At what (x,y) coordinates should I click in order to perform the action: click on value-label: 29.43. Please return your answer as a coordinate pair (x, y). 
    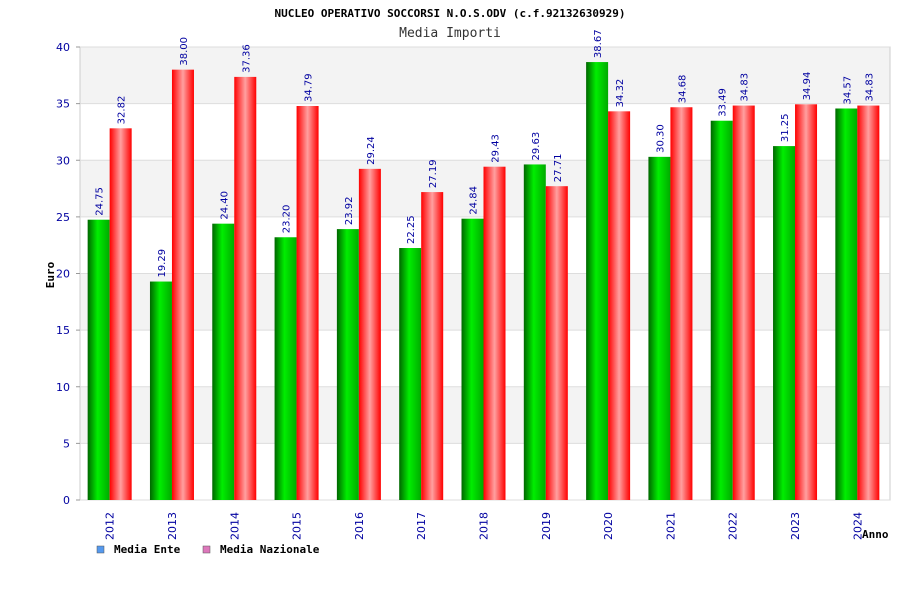
    Looking at the image, I should click on (496, 148).